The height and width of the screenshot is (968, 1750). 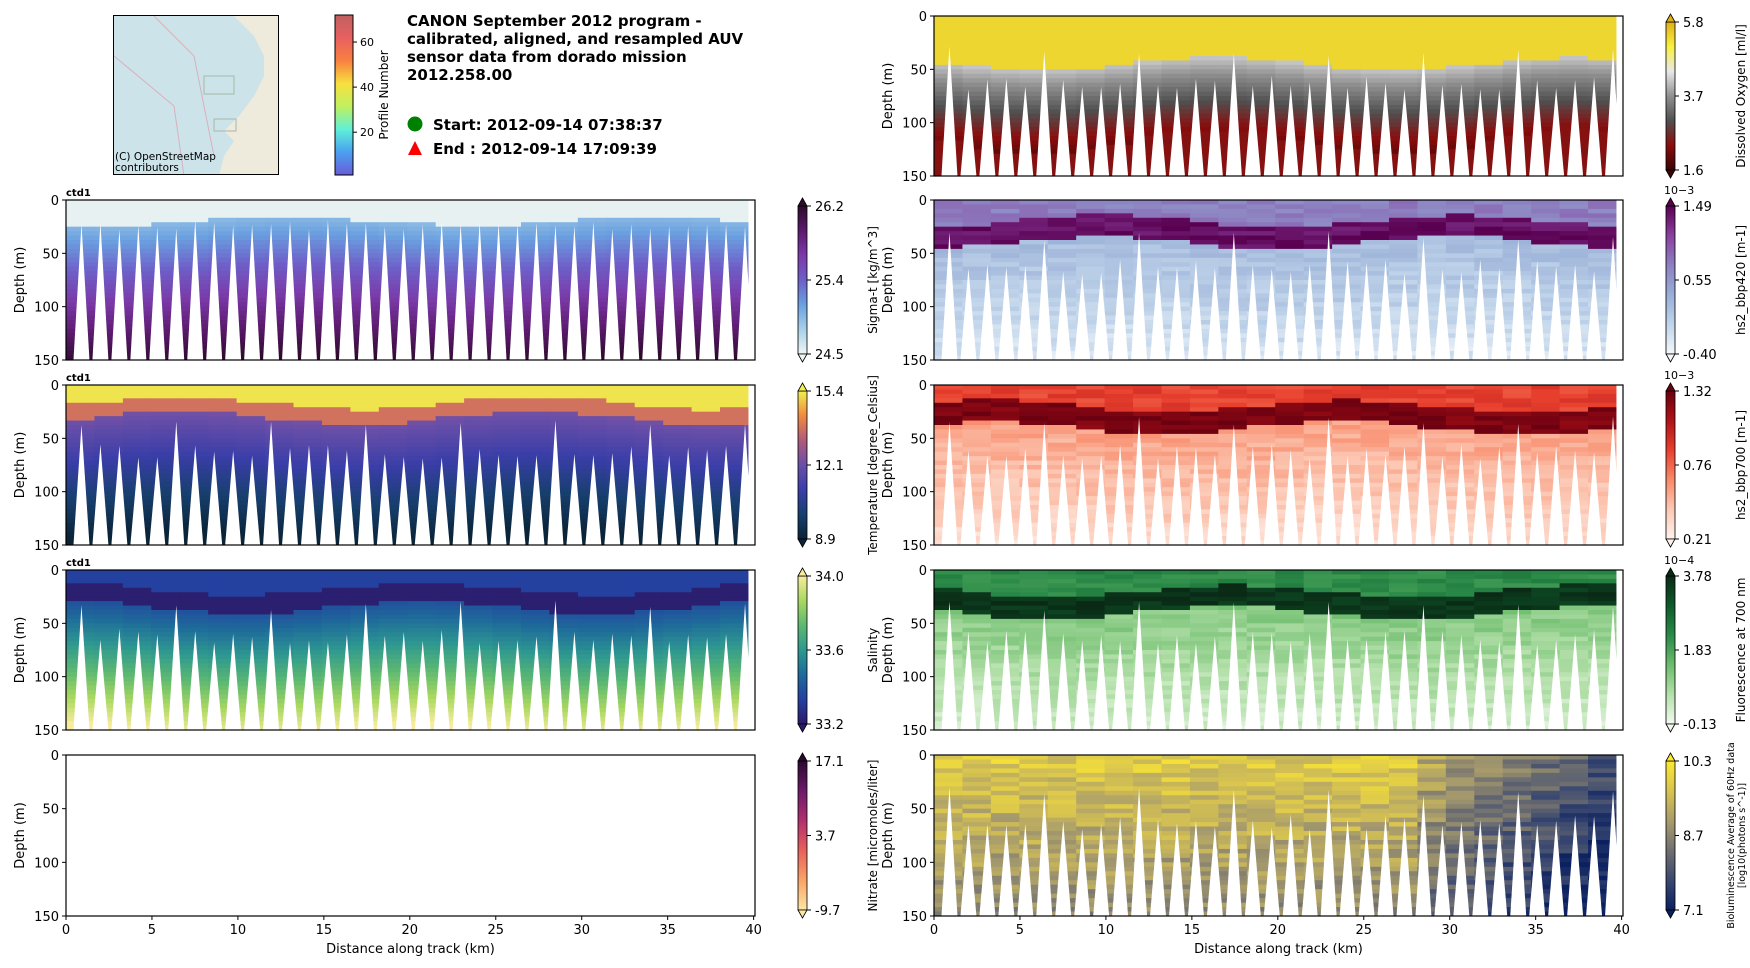 What do you see at coordinates (1700, 355) in the screenshot?
I see `colorbar-tick-label: -0.40` at bounding box center [1700, 355].